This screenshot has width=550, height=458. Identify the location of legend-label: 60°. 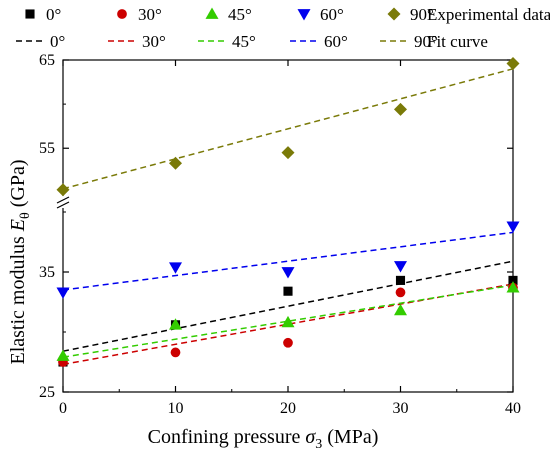
(332, 14).